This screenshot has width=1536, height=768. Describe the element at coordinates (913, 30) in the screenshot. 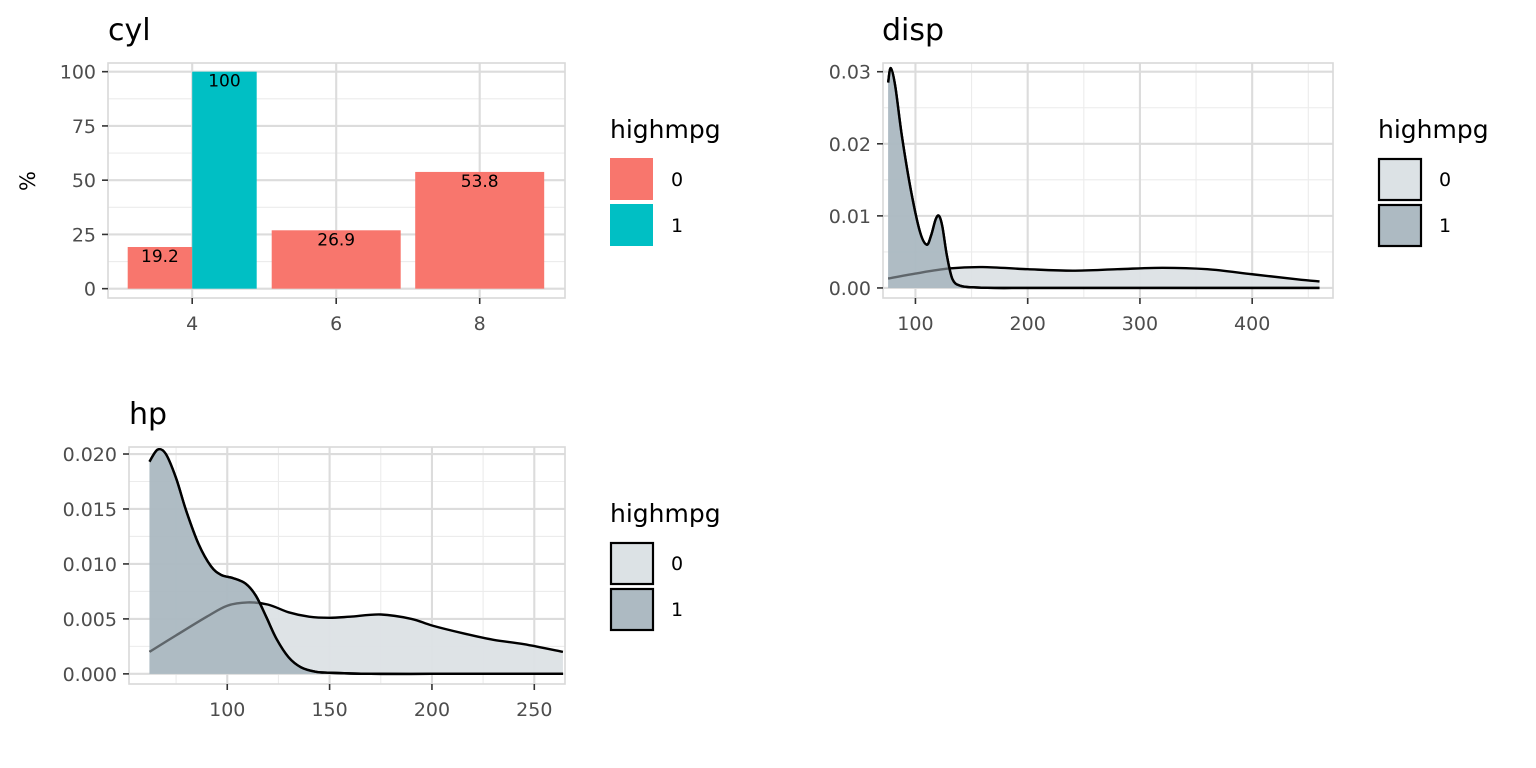

I see `chart-title-disp: disp` at that location.